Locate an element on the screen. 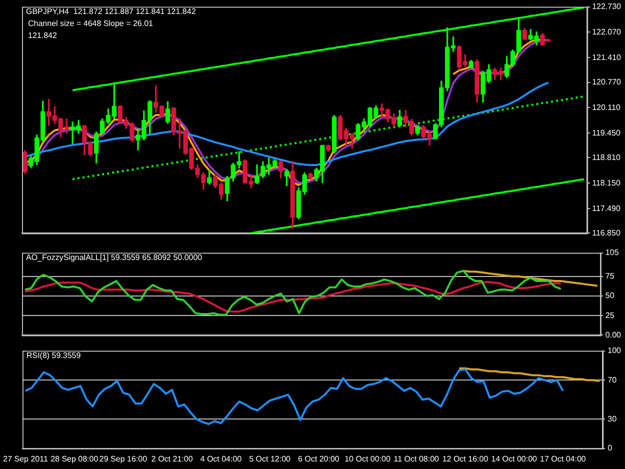 The width and height of the screenshot is (625, 469). y-tick-label: 0 is located at coordinates (610, 448).